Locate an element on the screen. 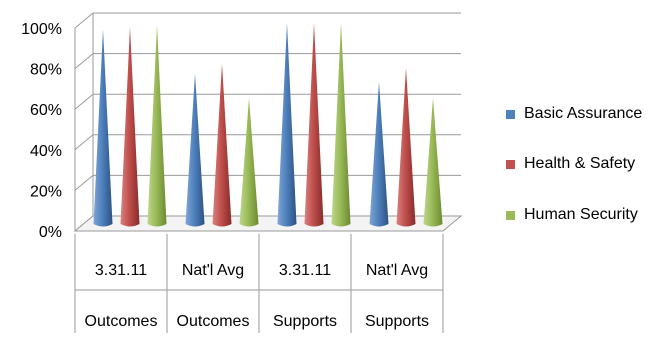  legend-item-health-safety: Health & Safety is located at coordinates (574, 164).